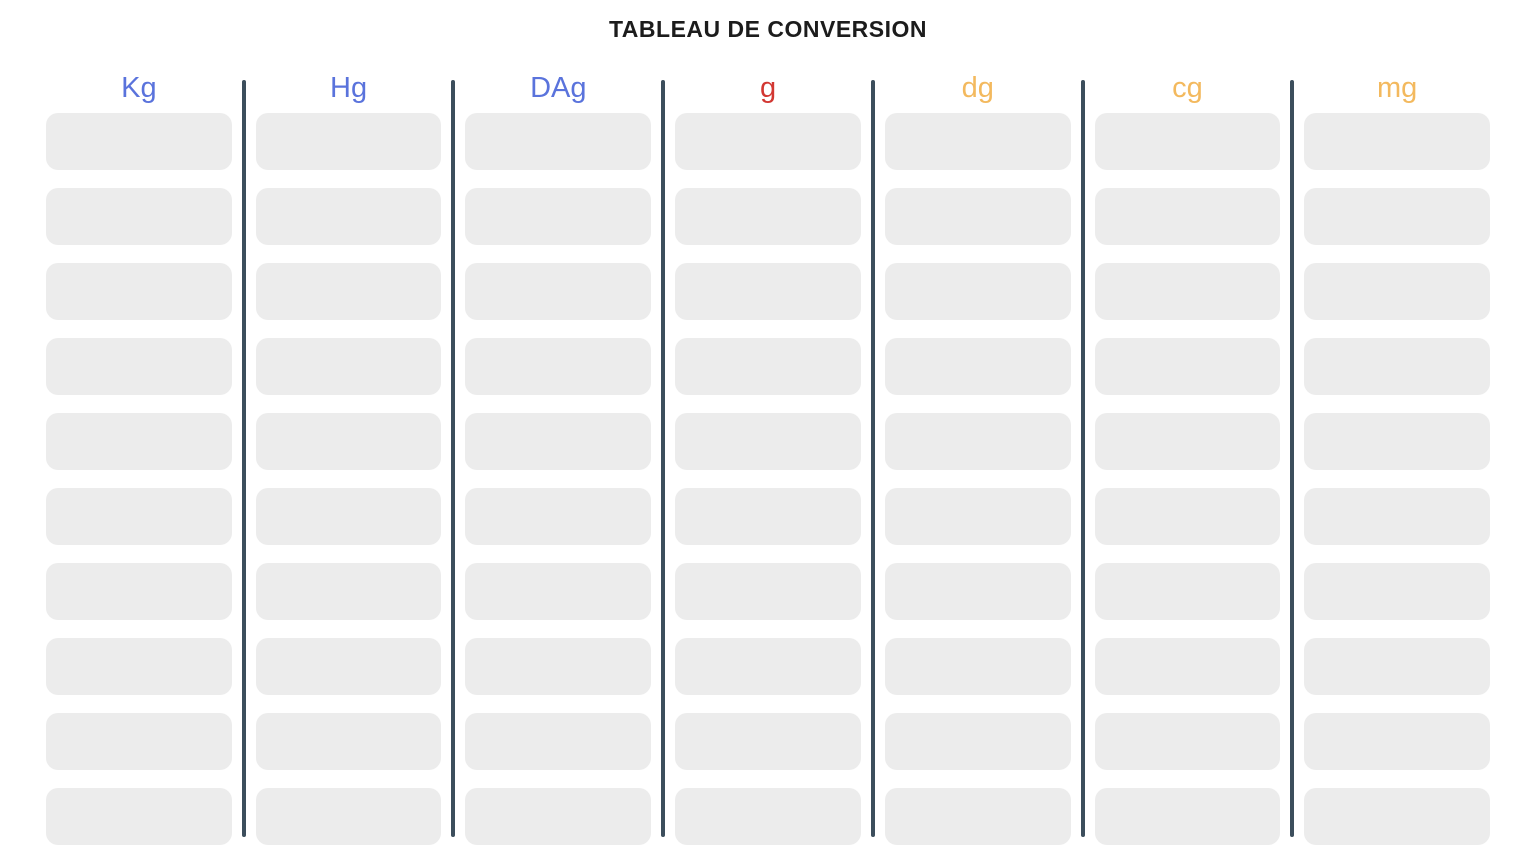 This screenshot has width=1536, height=864. I want to click on column-cells-g, so click(768, 479).